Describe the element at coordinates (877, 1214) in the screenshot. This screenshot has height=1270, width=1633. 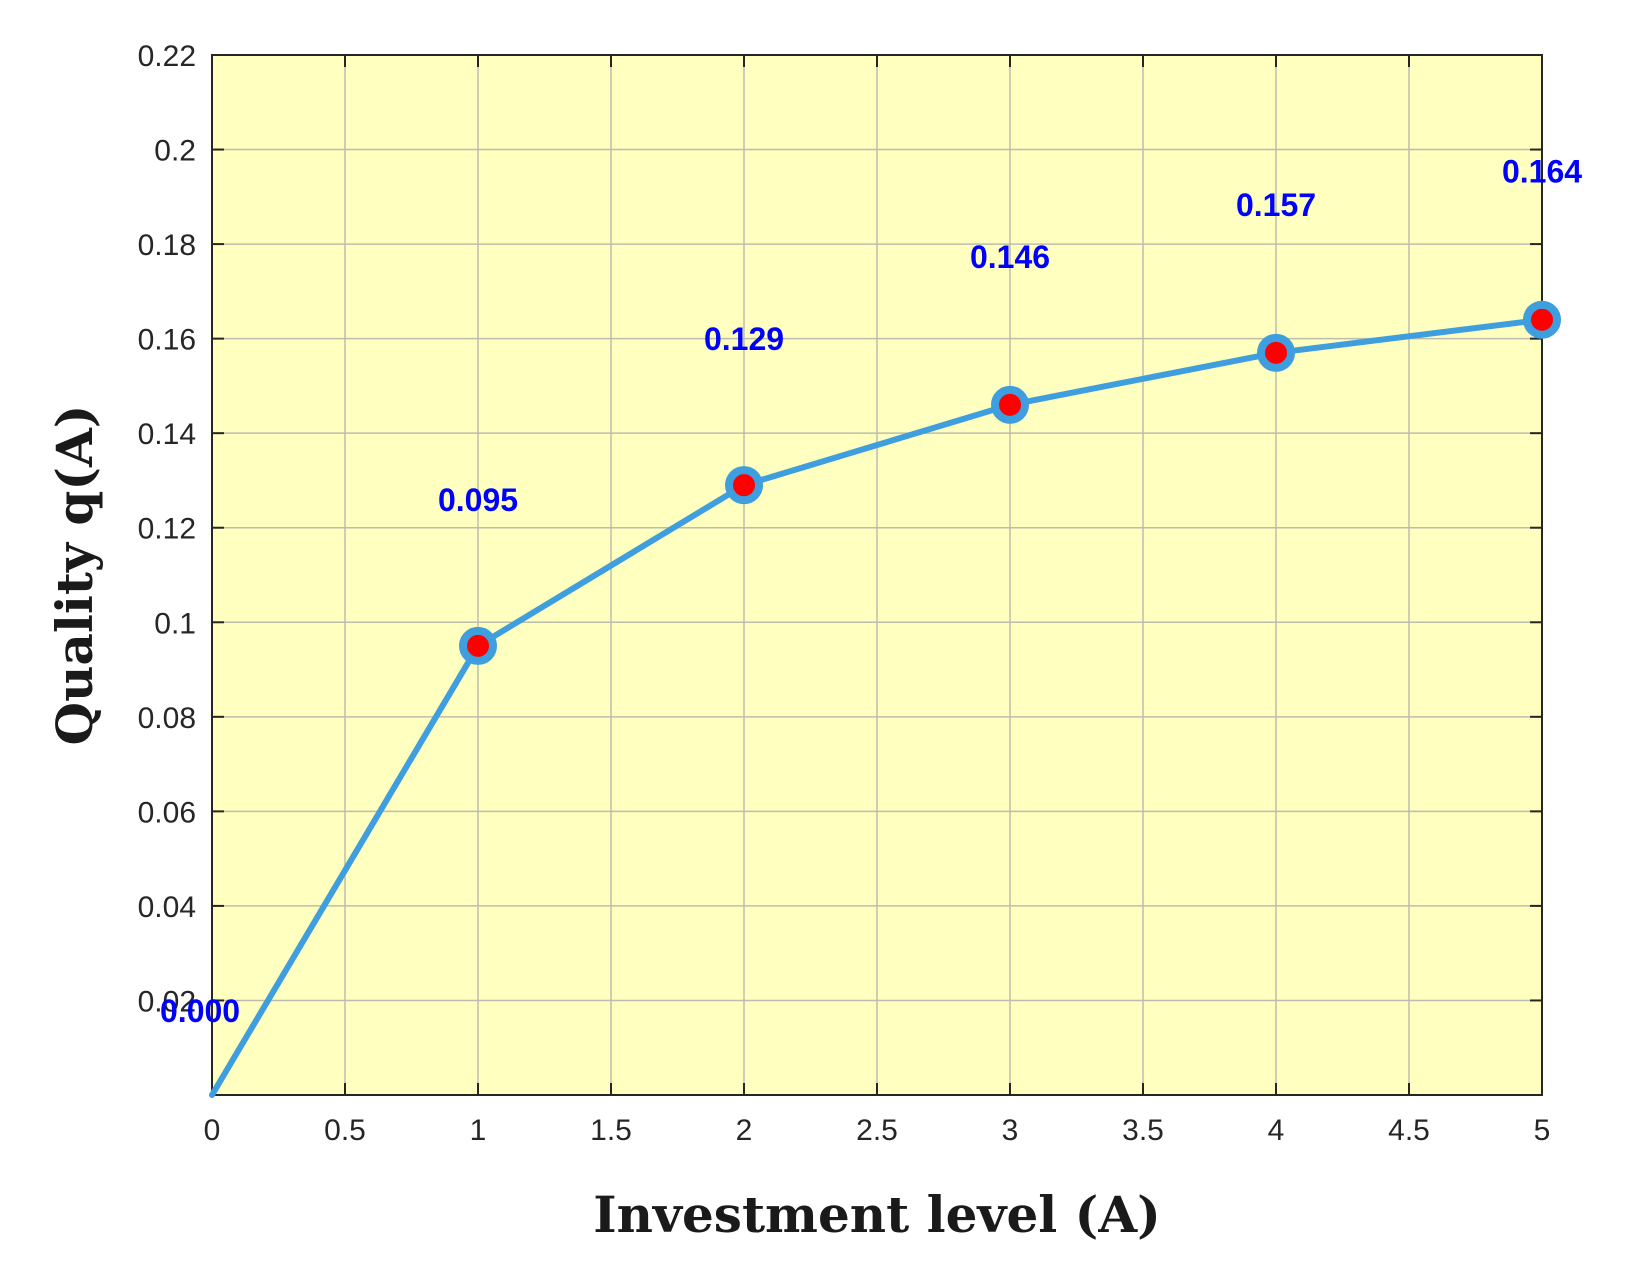
I see `x-axis-title: Investment level (A)` at that location.